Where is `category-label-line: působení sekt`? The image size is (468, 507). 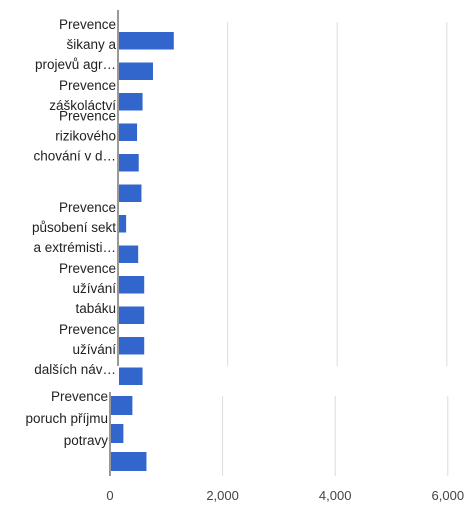
category-label-line: působení sekt is located at coordinates (74, 227).